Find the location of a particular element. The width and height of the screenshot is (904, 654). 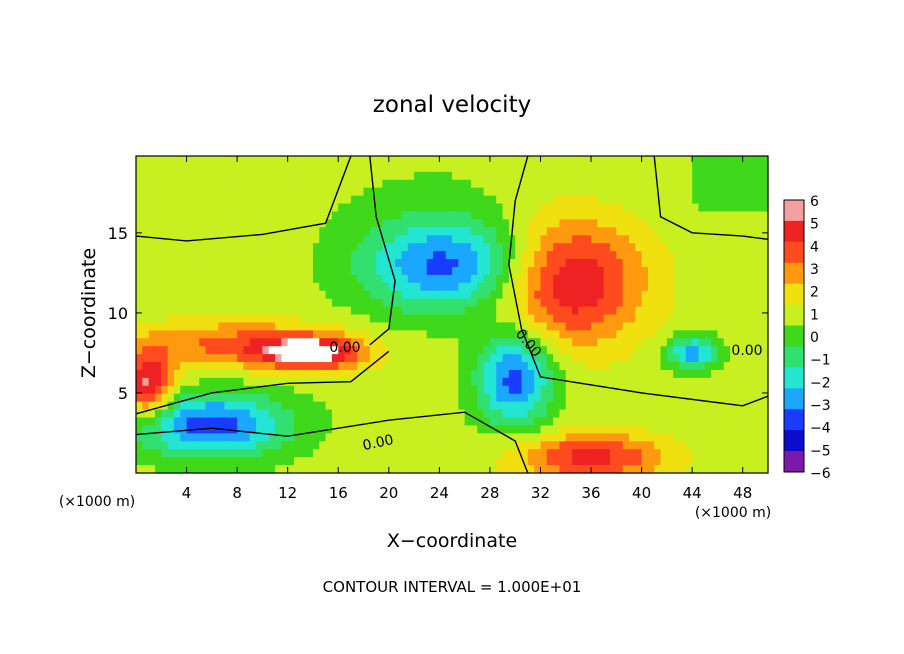

colorbar-tick-label: −5 is located at coordinates (820, 451).